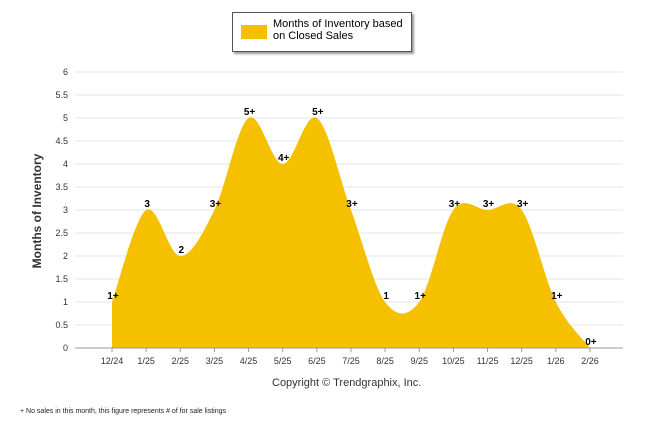 Image resolution: width=646 pixels, height=434 pixels. What do you see at coordinates (283, 361) in the screenshot?
I see `x-tick-label: 5/25` at bounding box center [283, 361].